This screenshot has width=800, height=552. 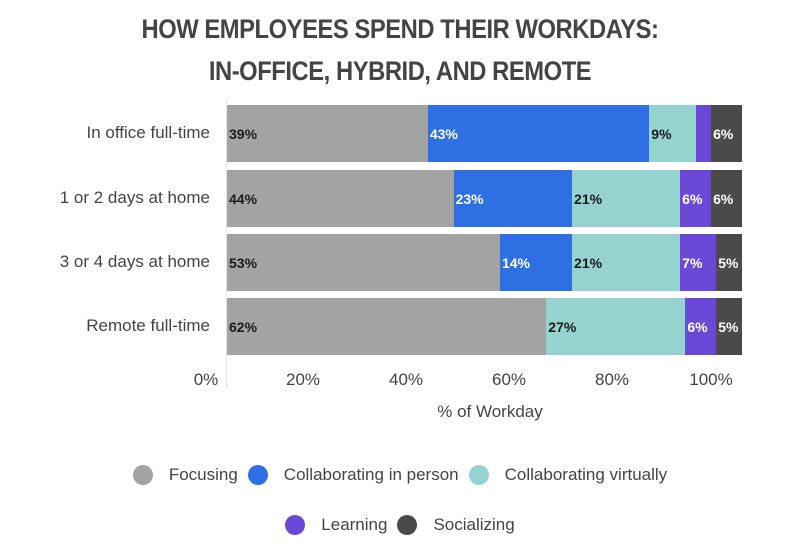 What do you see at coordinates (711, 379) in the screenshot?
I see `x-tick-label: 100%` at bounding box center [711, 379].